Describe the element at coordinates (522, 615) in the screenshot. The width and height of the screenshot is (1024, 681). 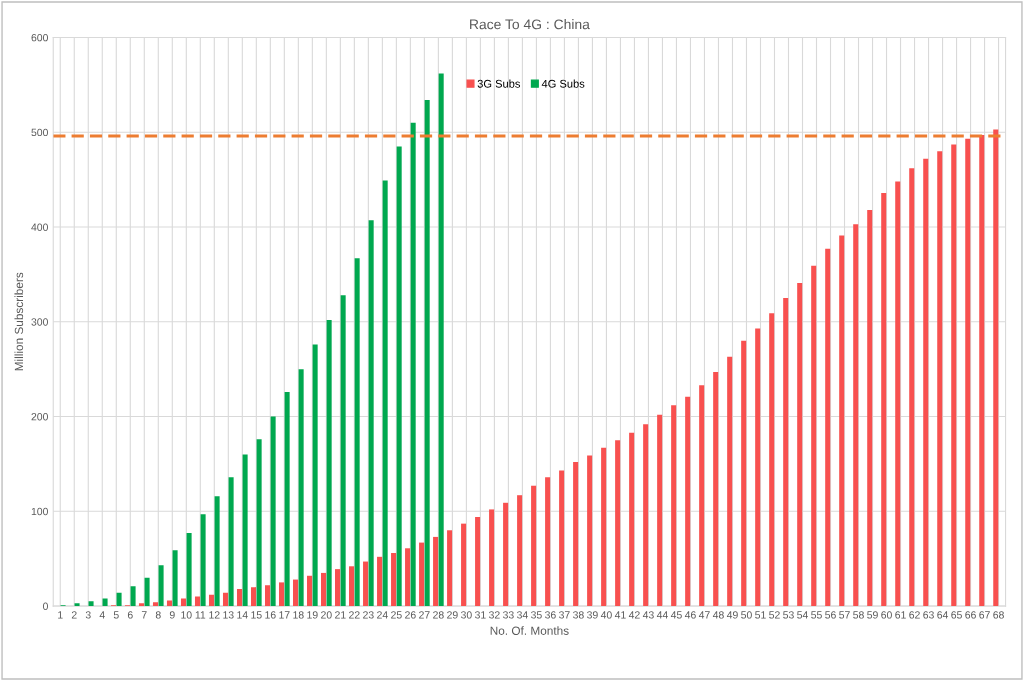
I see `x-tick-label: 34` at that location.